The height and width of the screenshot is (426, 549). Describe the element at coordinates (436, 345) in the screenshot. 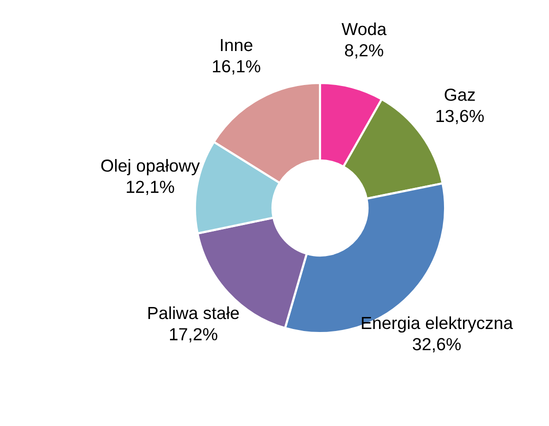

I see `data-label: 32,6%` at that location.